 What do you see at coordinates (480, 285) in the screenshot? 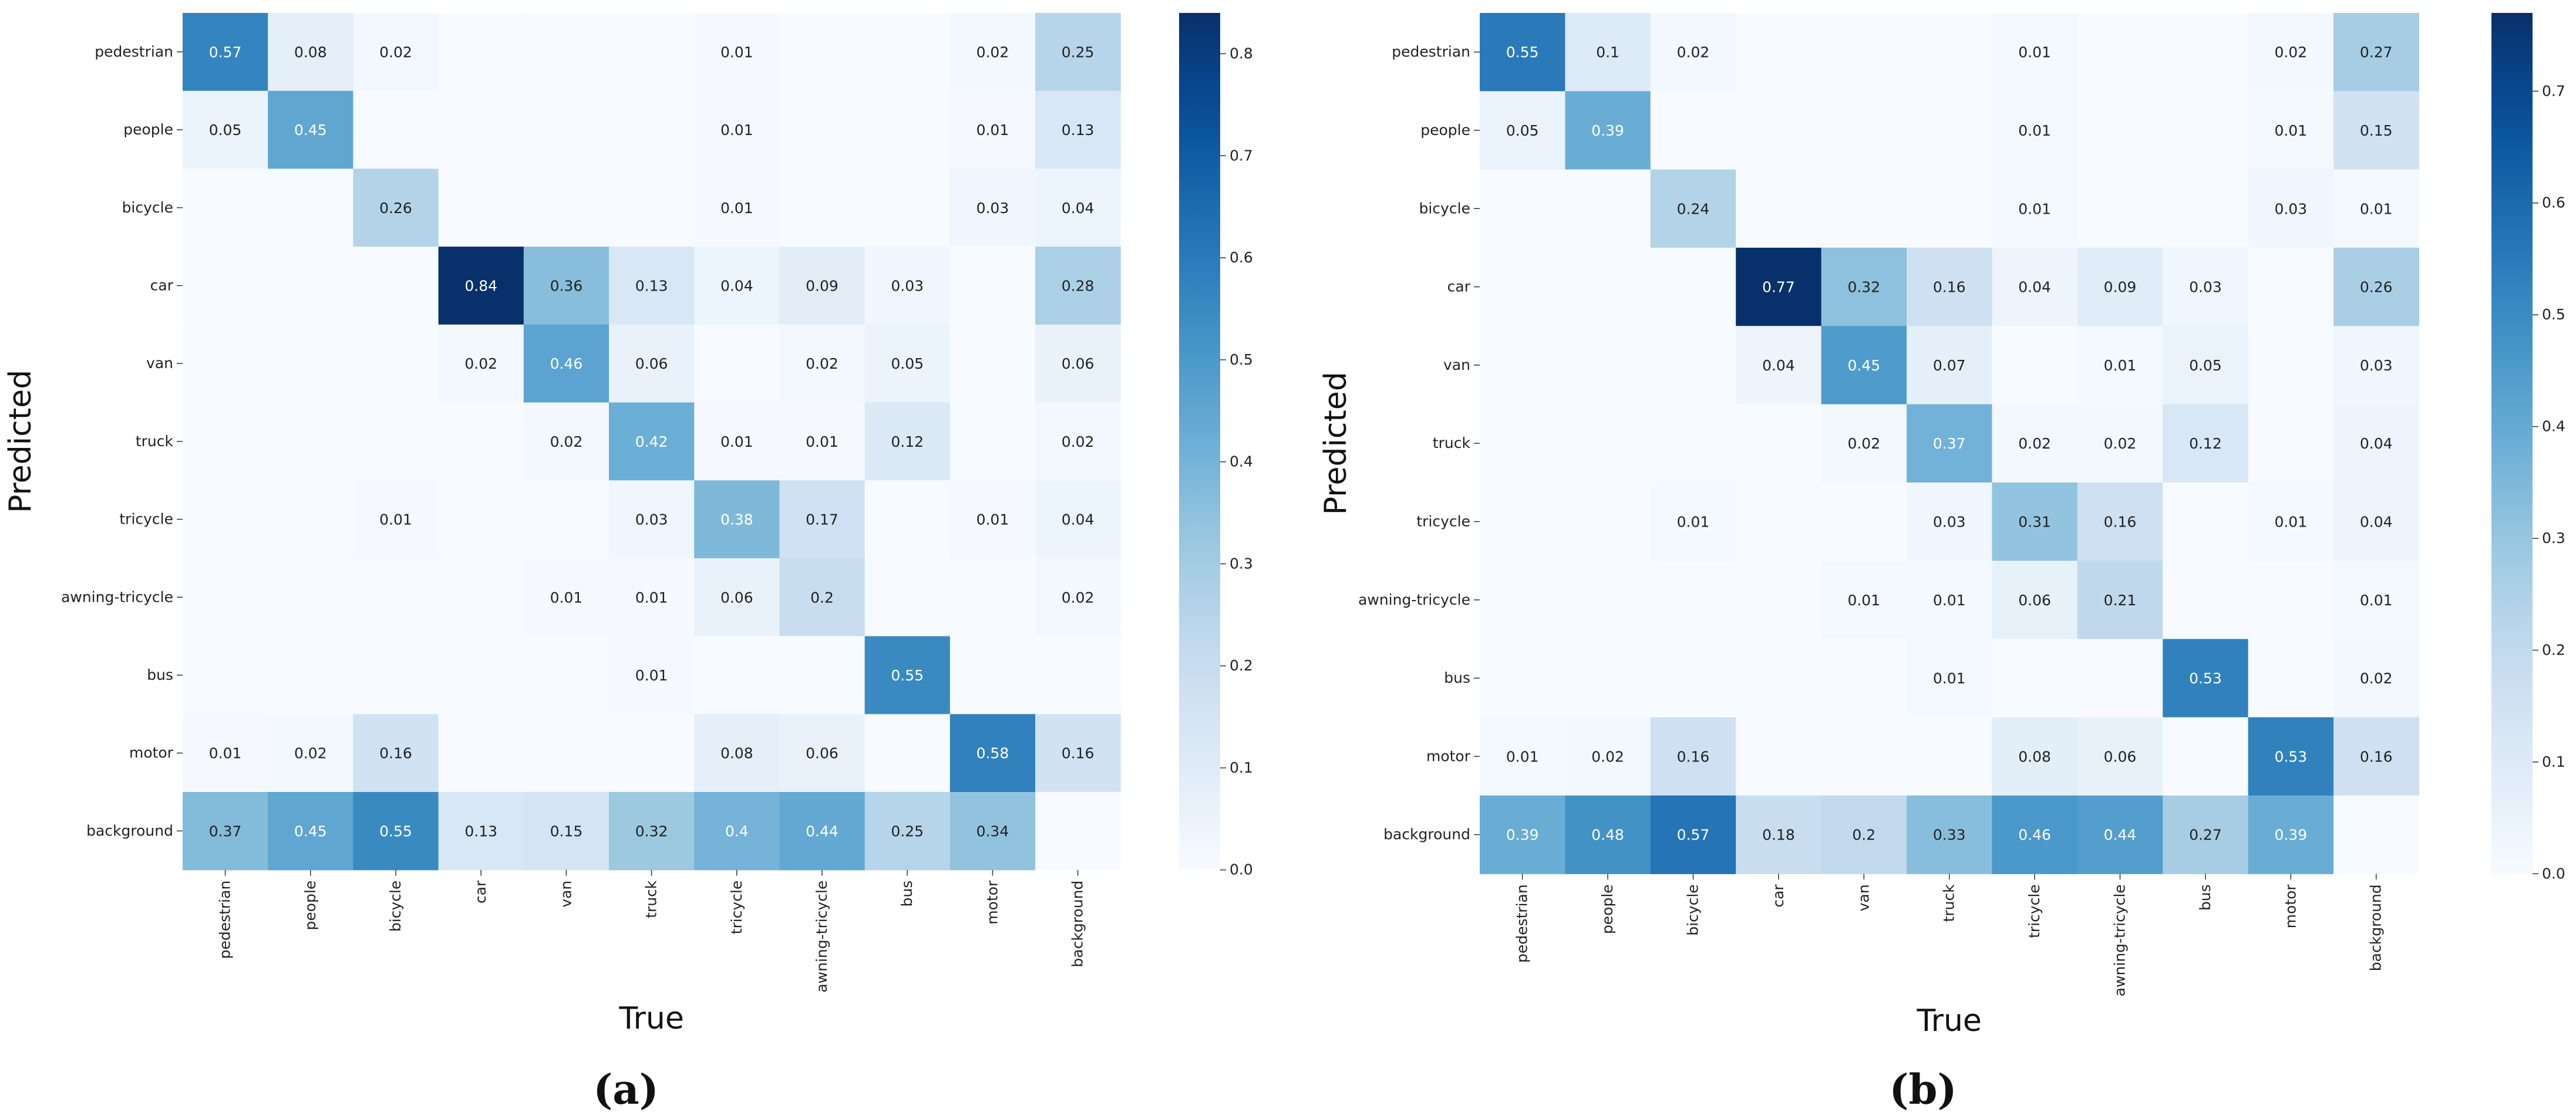
I see `cell-value-label: 0.84` at bounding box center [480, 285].